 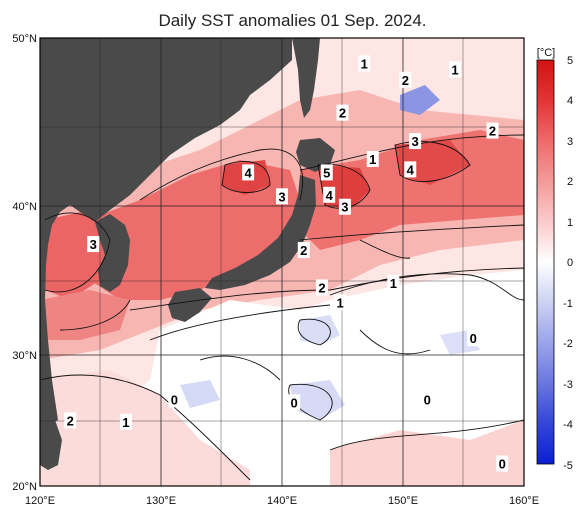 I want to click on map-title: Daily SST anomalies 01 Sep. 2024., so click(x=292, y=20).